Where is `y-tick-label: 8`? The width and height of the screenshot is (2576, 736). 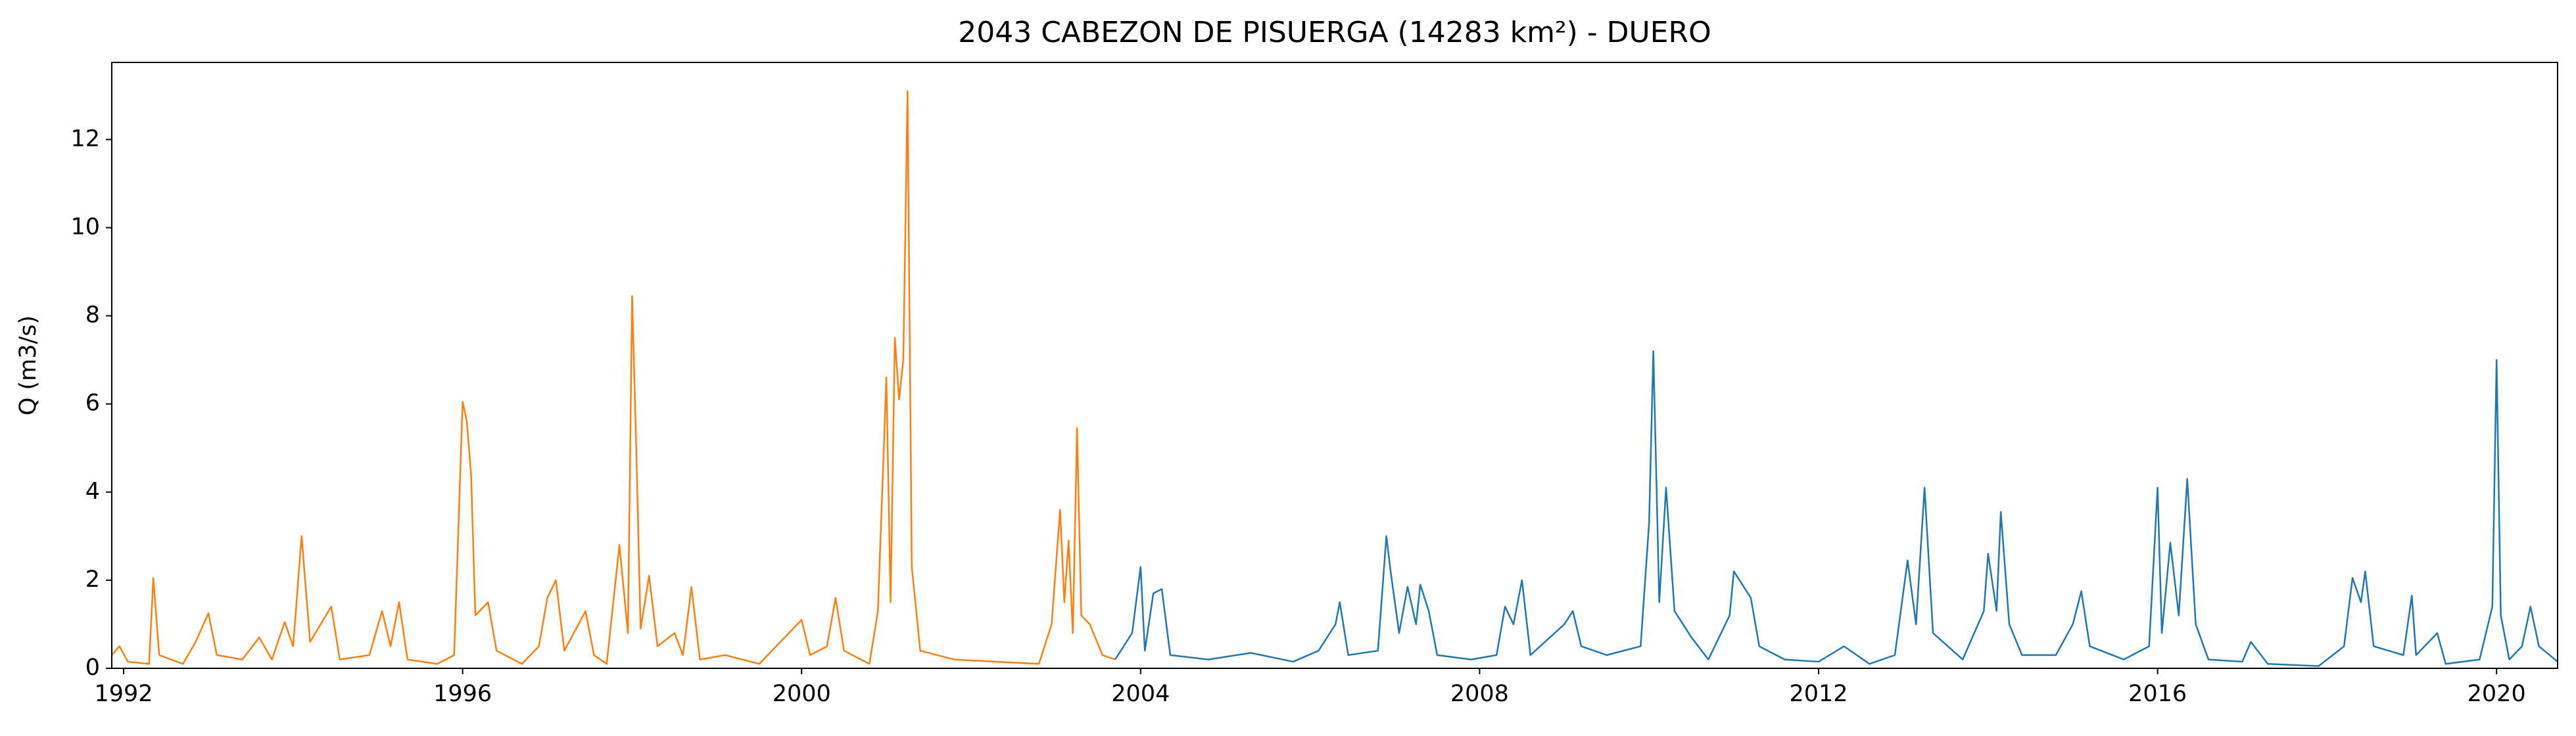 y-tick-label: 8 is located at coordinates (93, 315).